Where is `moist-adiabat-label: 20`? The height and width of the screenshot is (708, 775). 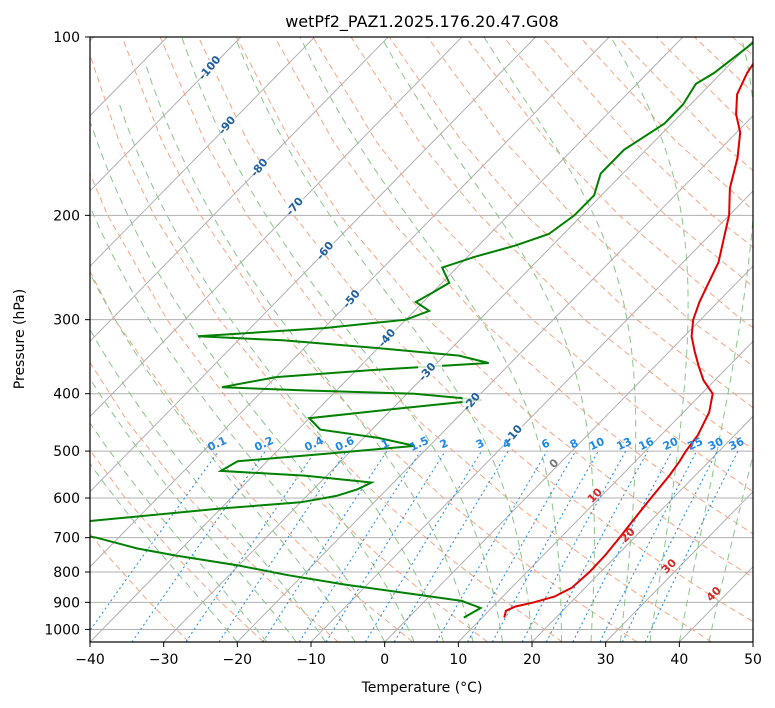
moist-adiabat-label: 20 is located at coordinates (628, 535).